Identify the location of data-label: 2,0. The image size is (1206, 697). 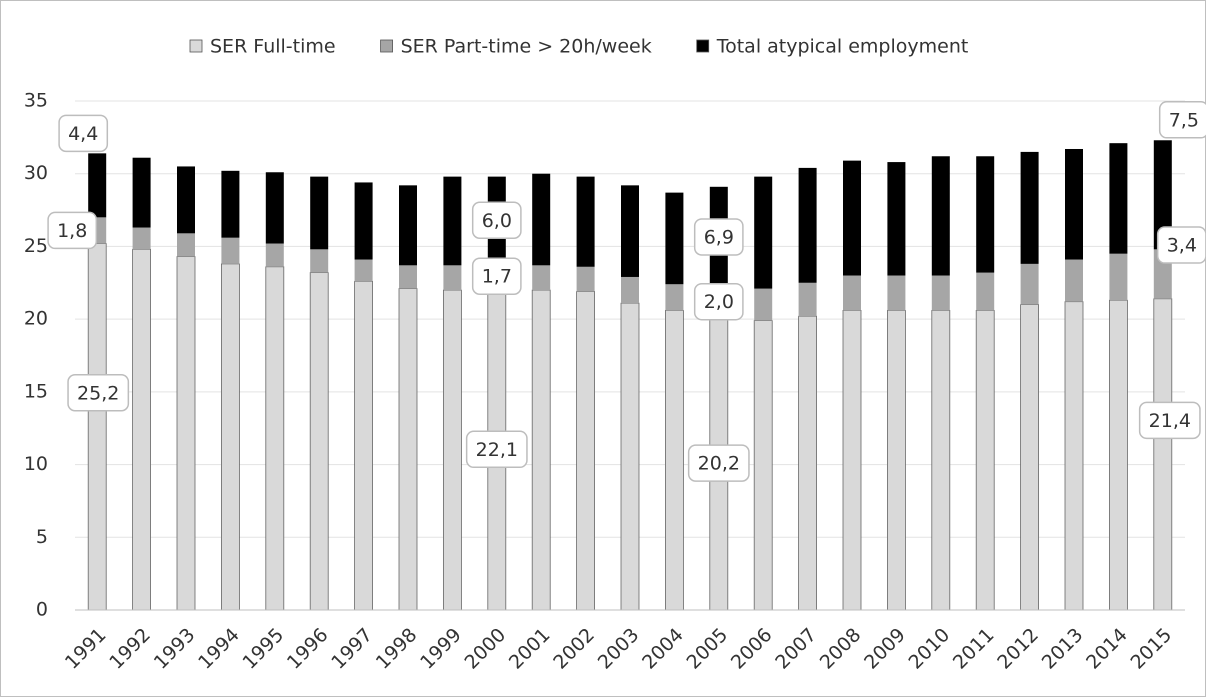
(718, 301).